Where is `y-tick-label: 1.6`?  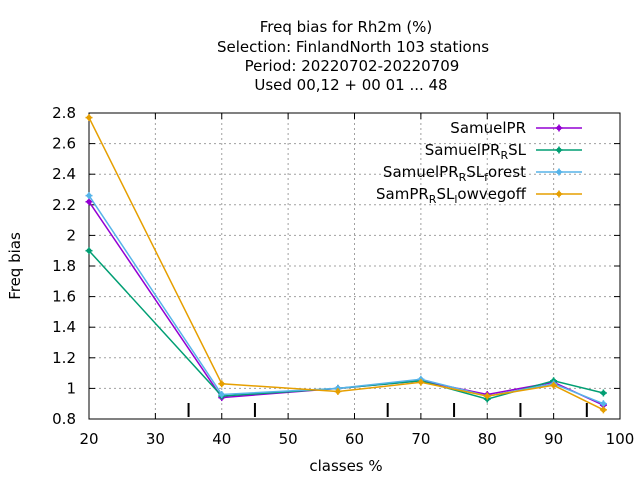 y-tick-label: 1.6 is located at coordinates (64, 297).